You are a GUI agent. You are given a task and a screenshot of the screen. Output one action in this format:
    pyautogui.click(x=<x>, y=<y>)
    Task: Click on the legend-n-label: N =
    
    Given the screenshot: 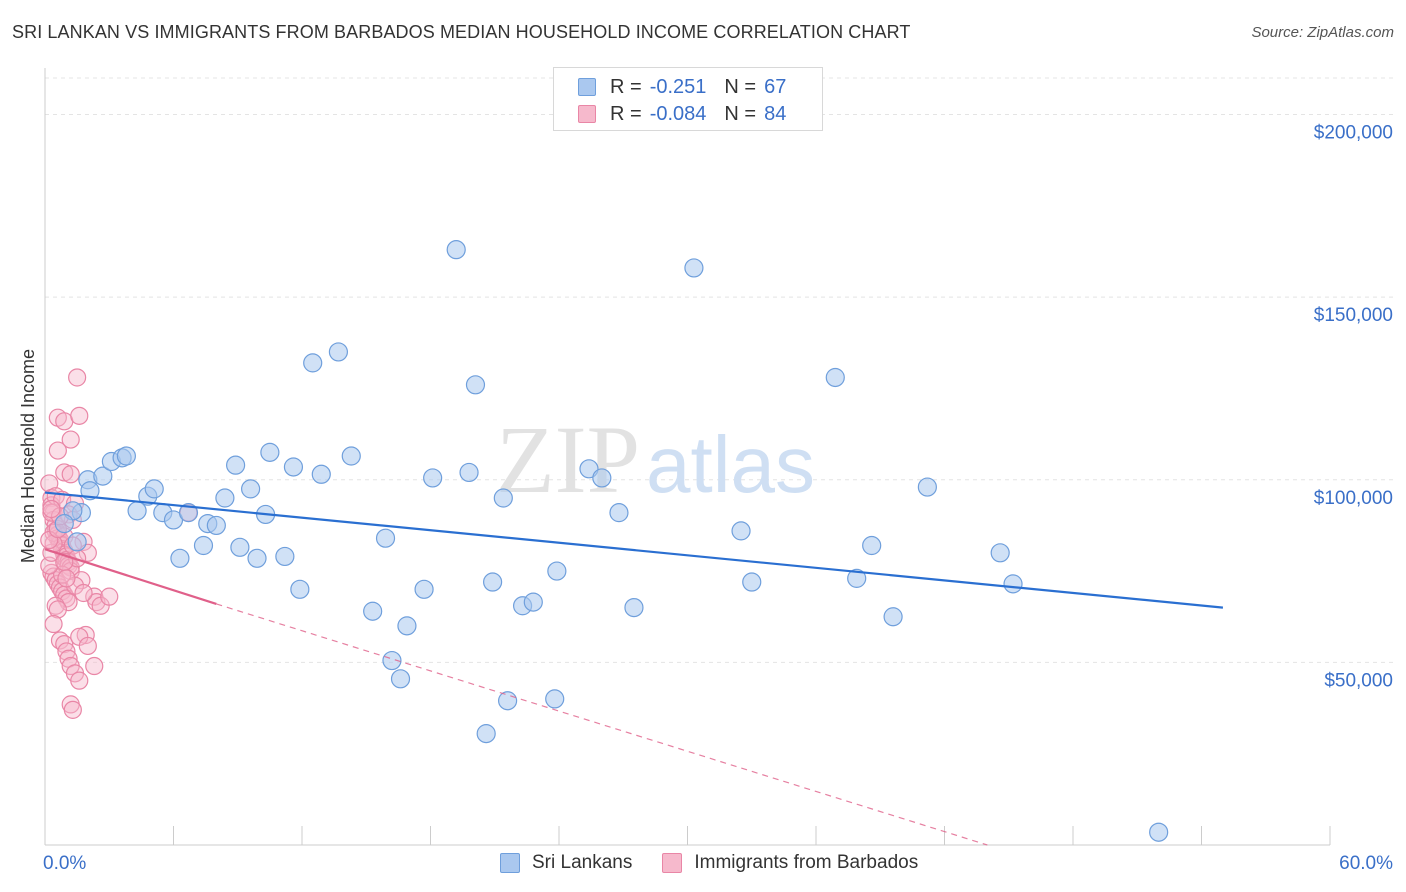 What is the action you would take?
    pyautogui.click(x=740, y=113)
    